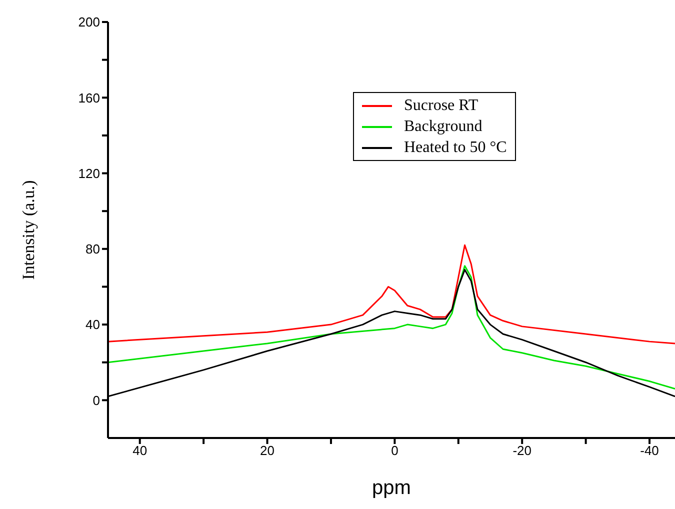 The image size is (675, 509). I want to click on x-tick-label: -20, so click(522, 450).